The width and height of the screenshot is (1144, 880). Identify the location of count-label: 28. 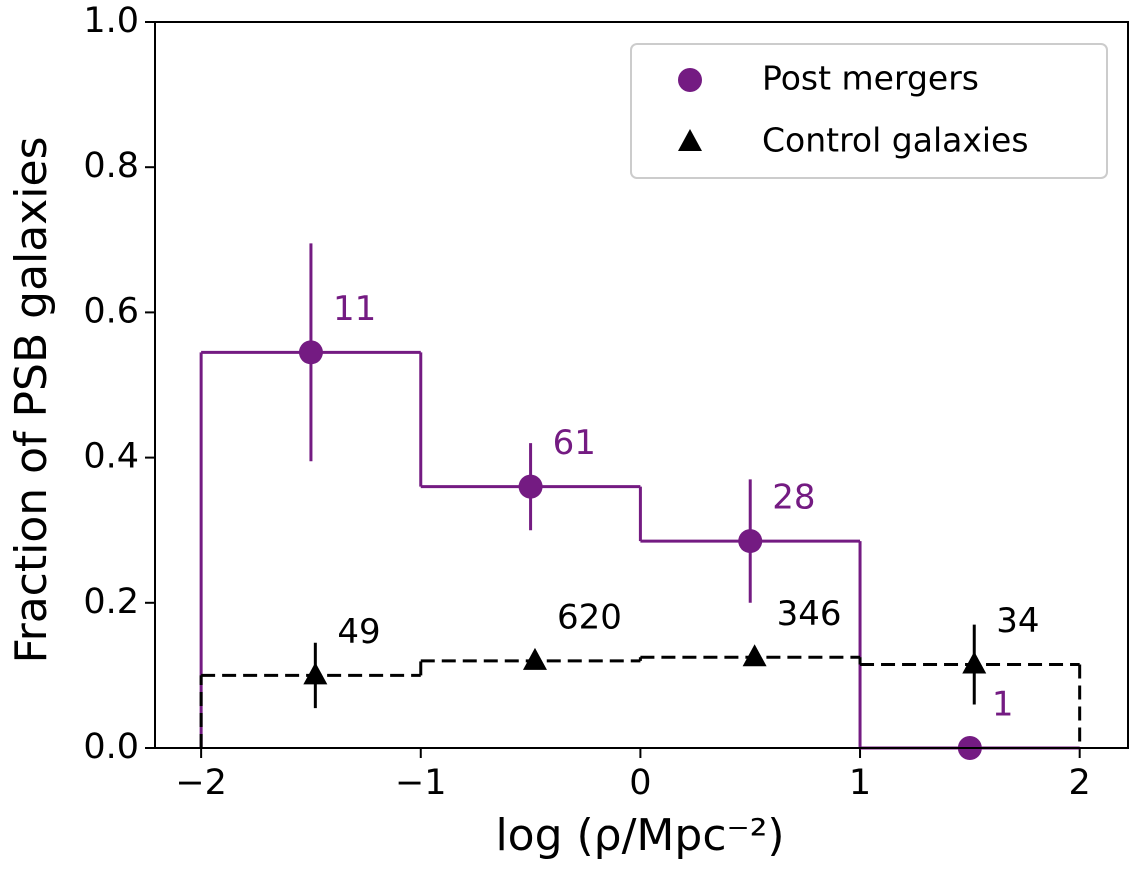
(793, 498).